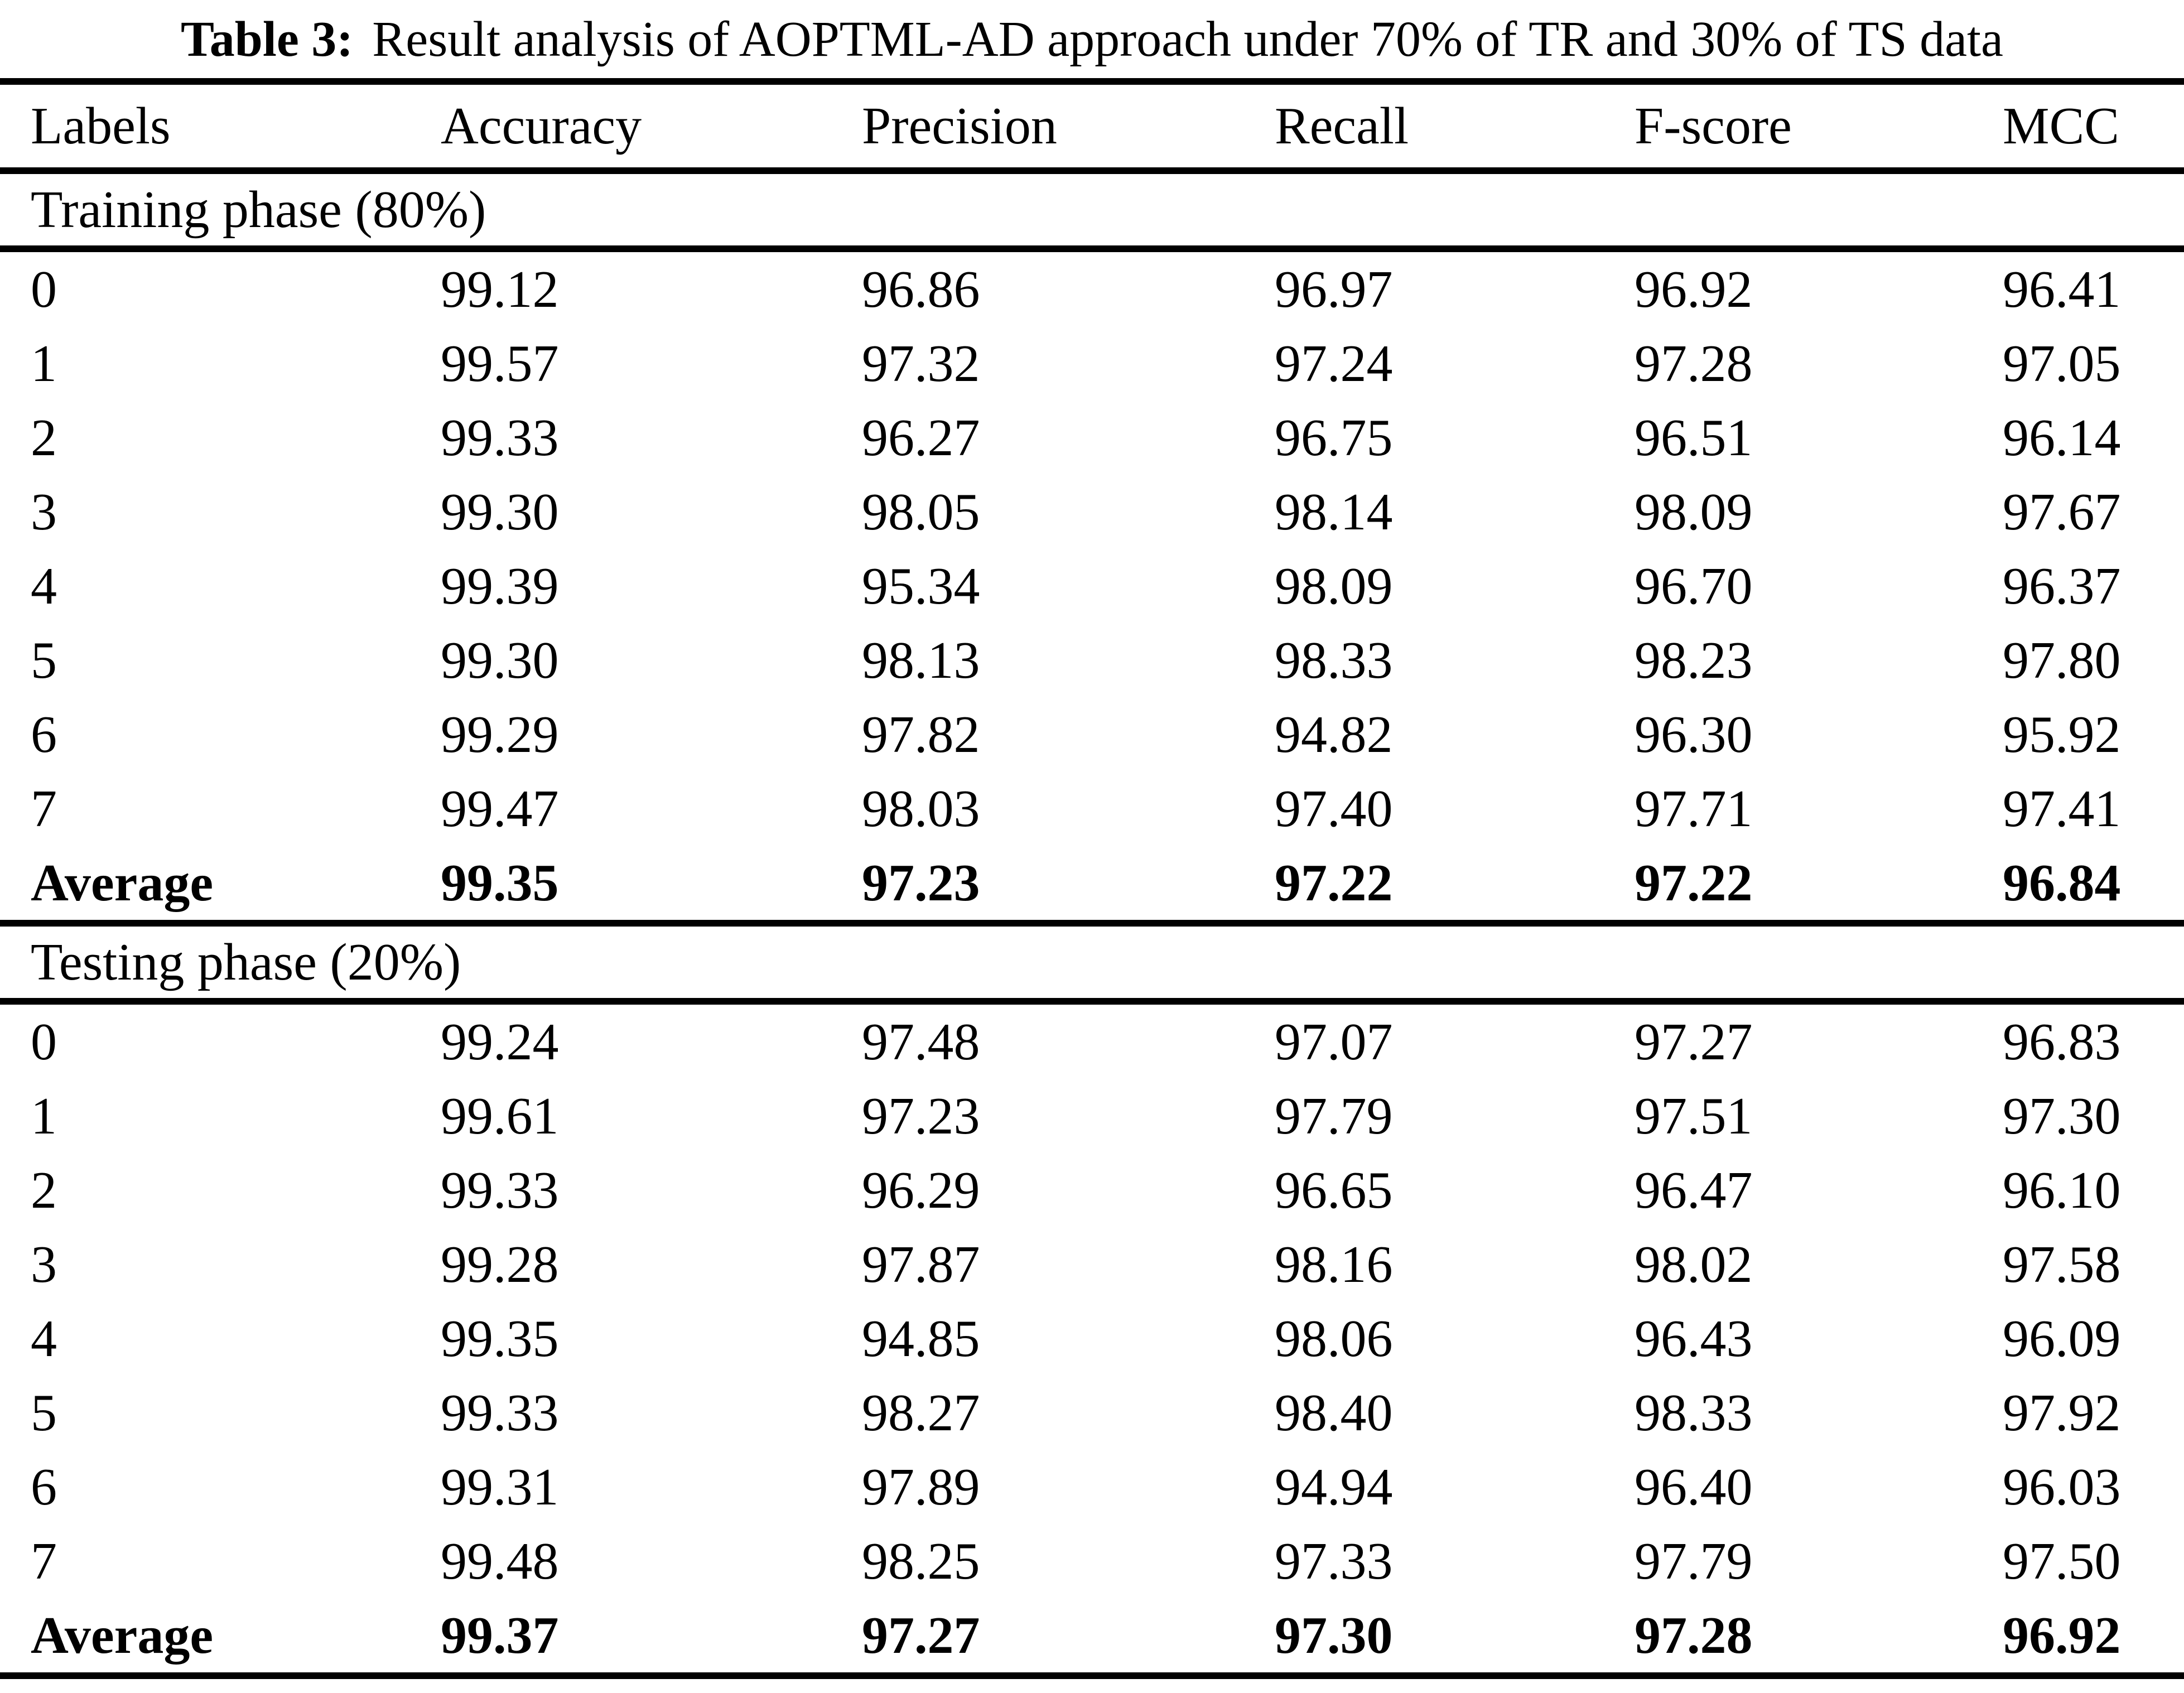  What do you see at coordinates (1334, 1561) in the screenshot?
I see `table-cell: 97.33` at bounding box center [1334, 1561].